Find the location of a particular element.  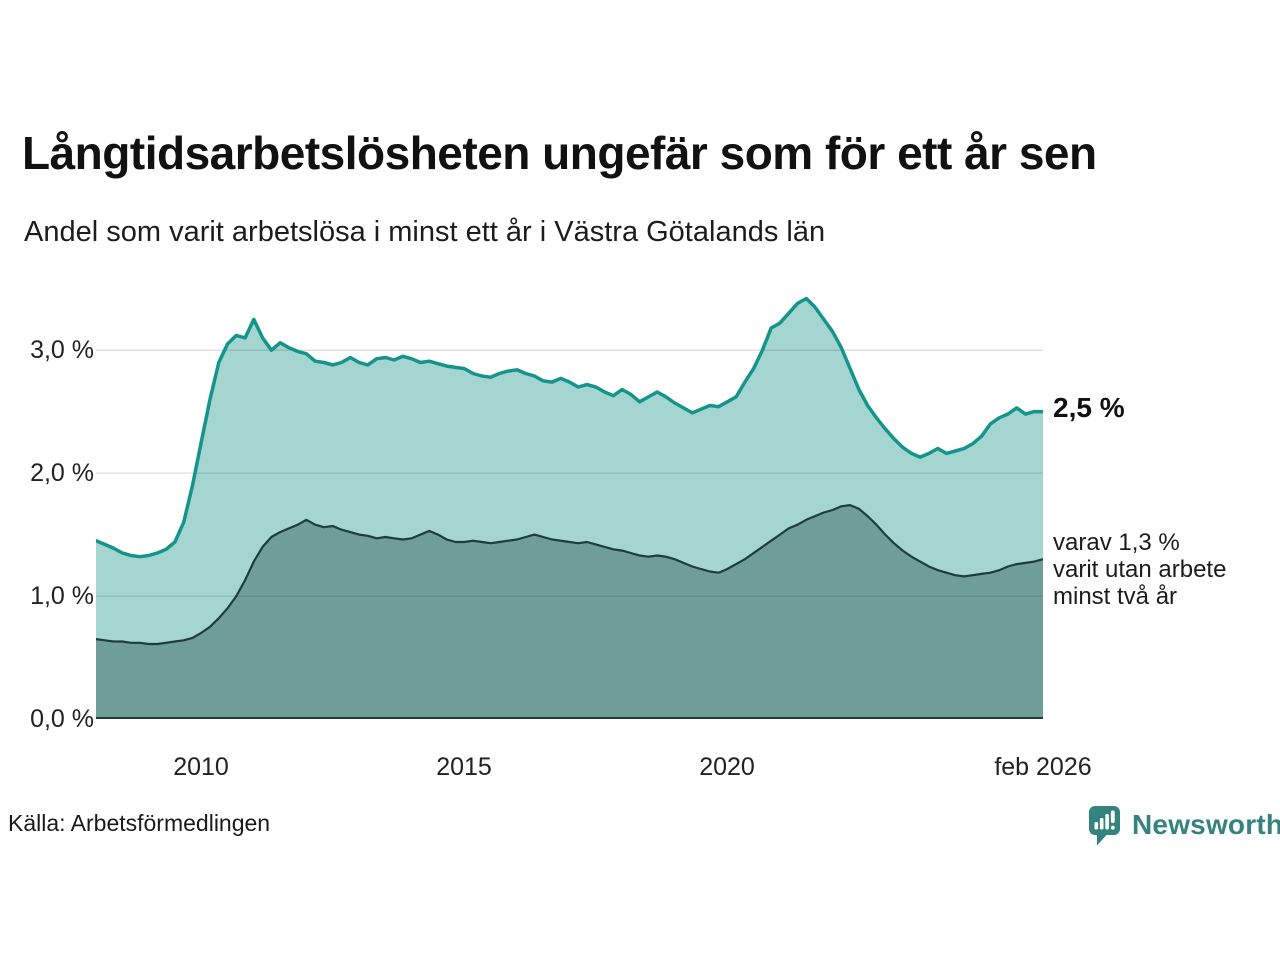

two-year-annotation-line2: varit utan arbete is located at coordinates (1140, 569).